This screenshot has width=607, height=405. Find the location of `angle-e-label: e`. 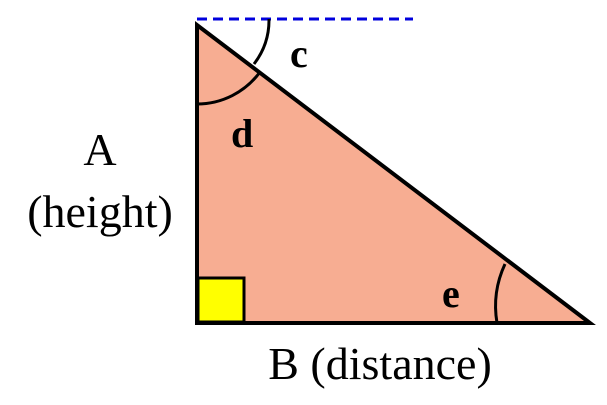

angle-e-label: e is located at coordinates (451, 293).